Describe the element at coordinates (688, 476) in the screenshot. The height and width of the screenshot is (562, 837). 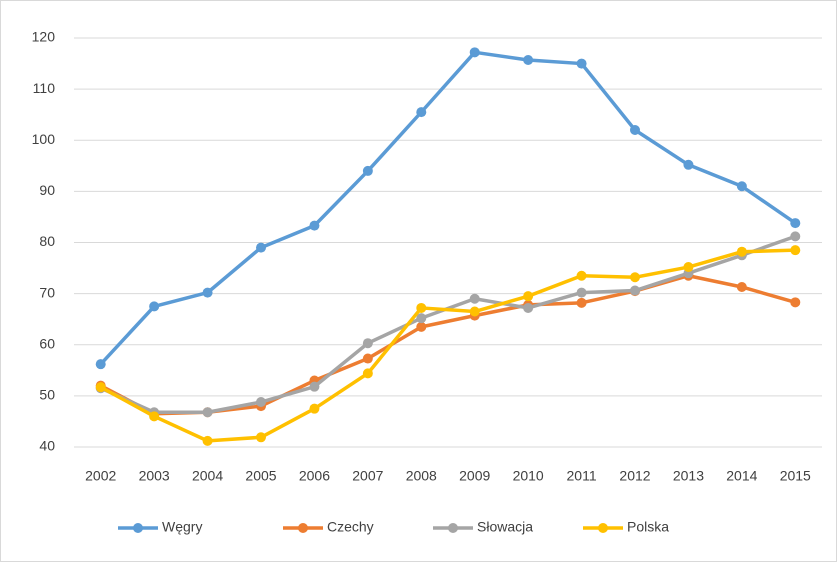
I see `x-tick-label: 2013` at that location.